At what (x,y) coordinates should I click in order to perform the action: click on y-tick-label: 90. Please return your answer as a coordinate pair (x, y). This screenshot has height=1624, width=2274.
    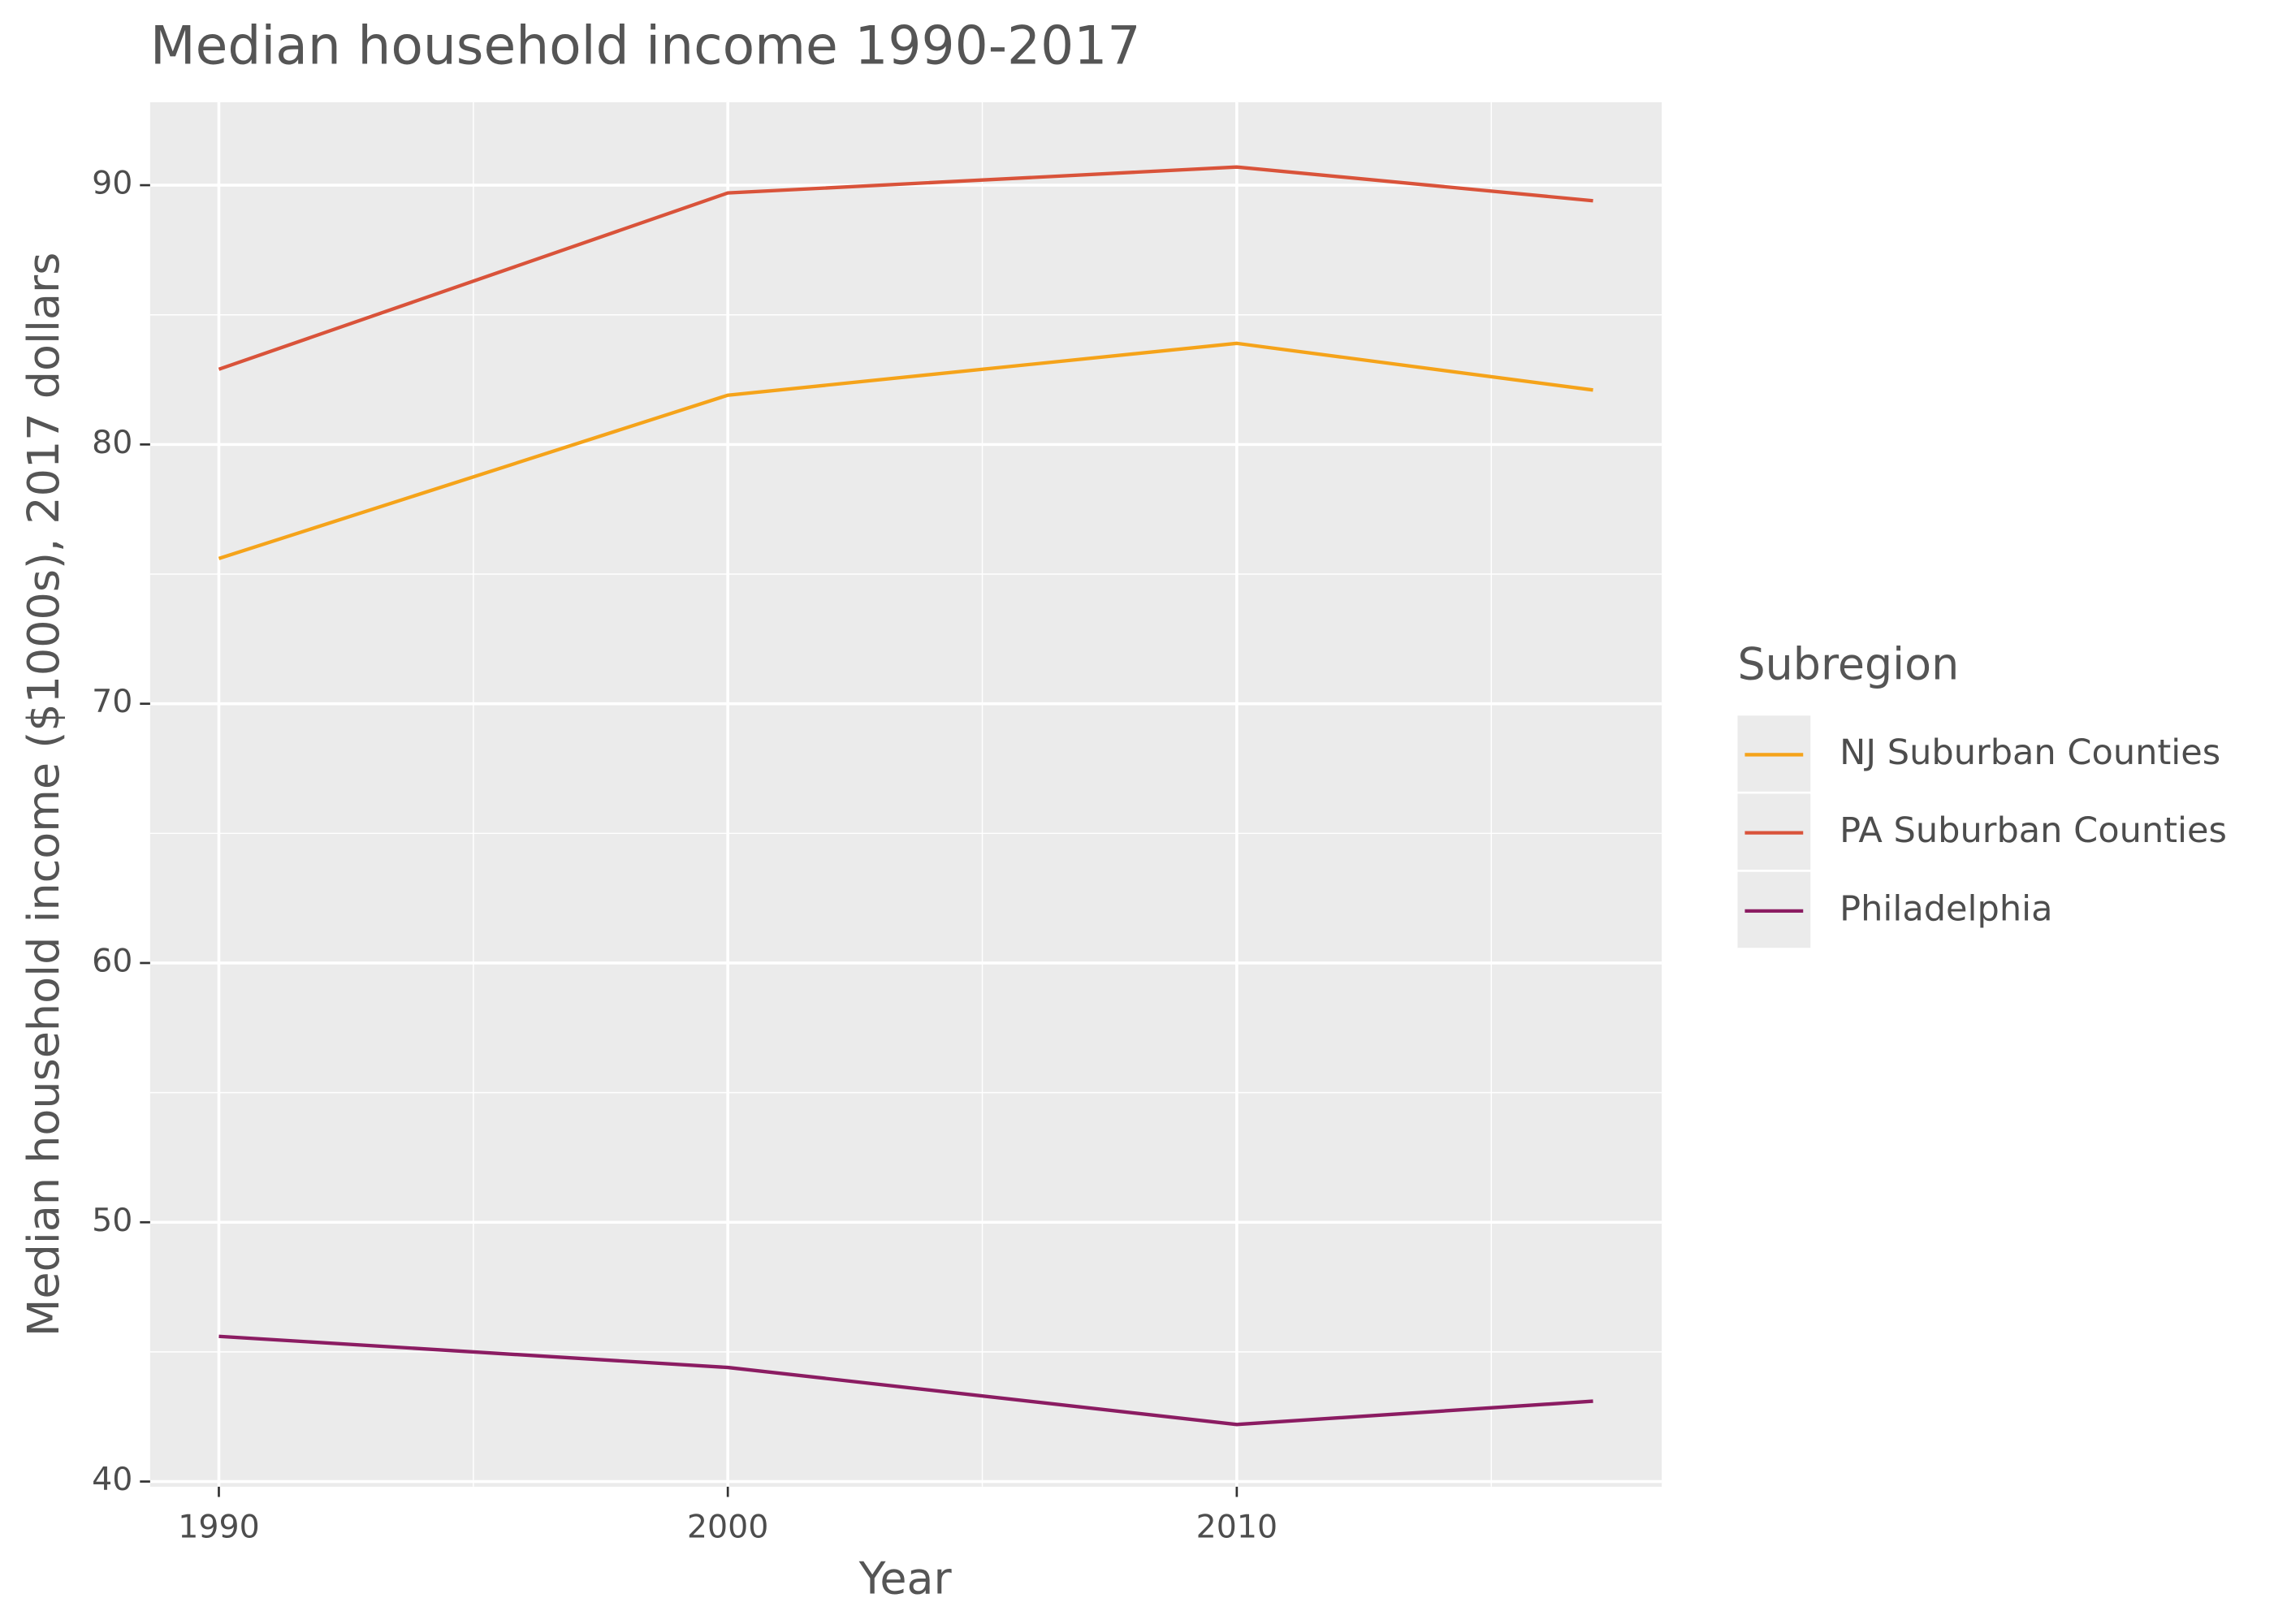
    Looking at the image, I should click on (112, 184).